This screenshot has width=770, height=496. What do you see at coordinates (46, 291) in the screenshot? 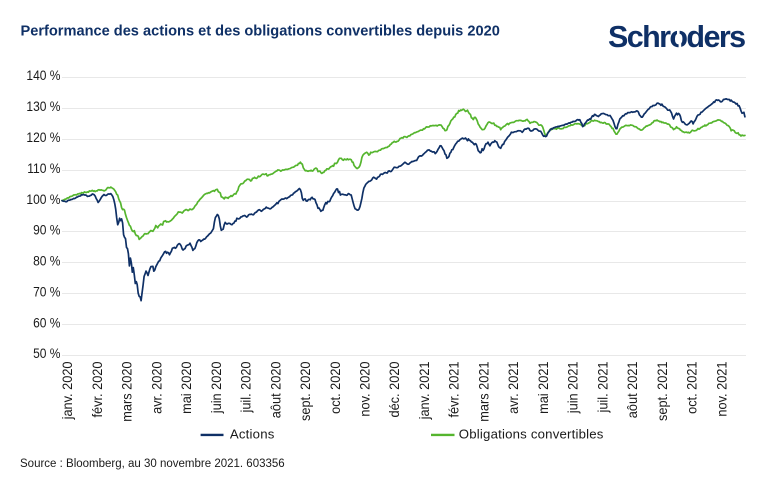
I see `svg-text: 70 %` at bounding box center [46, 291].